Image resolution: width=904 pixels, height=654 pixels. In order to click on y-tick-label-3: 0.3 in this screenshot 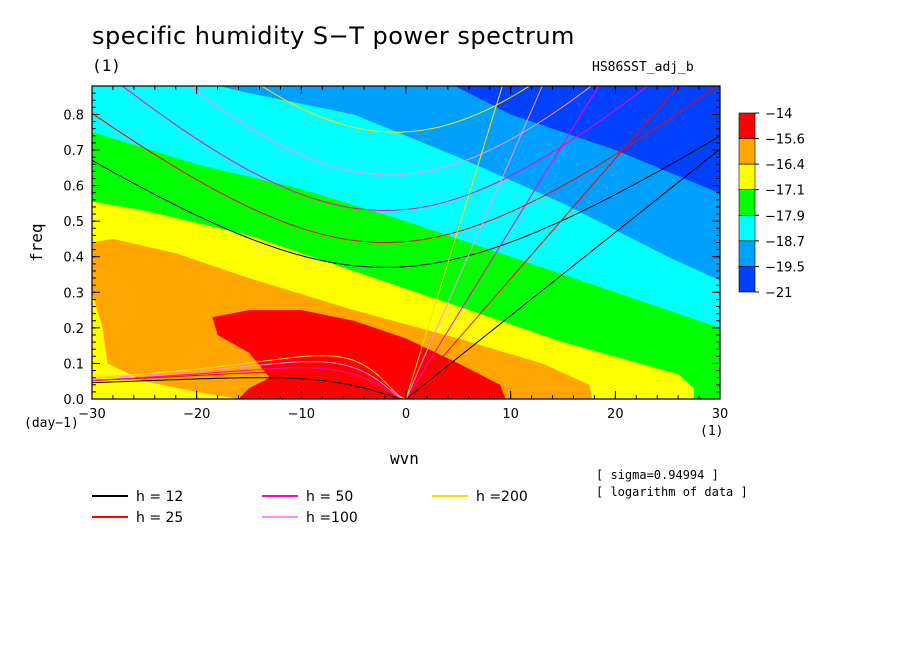, I will do `click(73, 293)`.